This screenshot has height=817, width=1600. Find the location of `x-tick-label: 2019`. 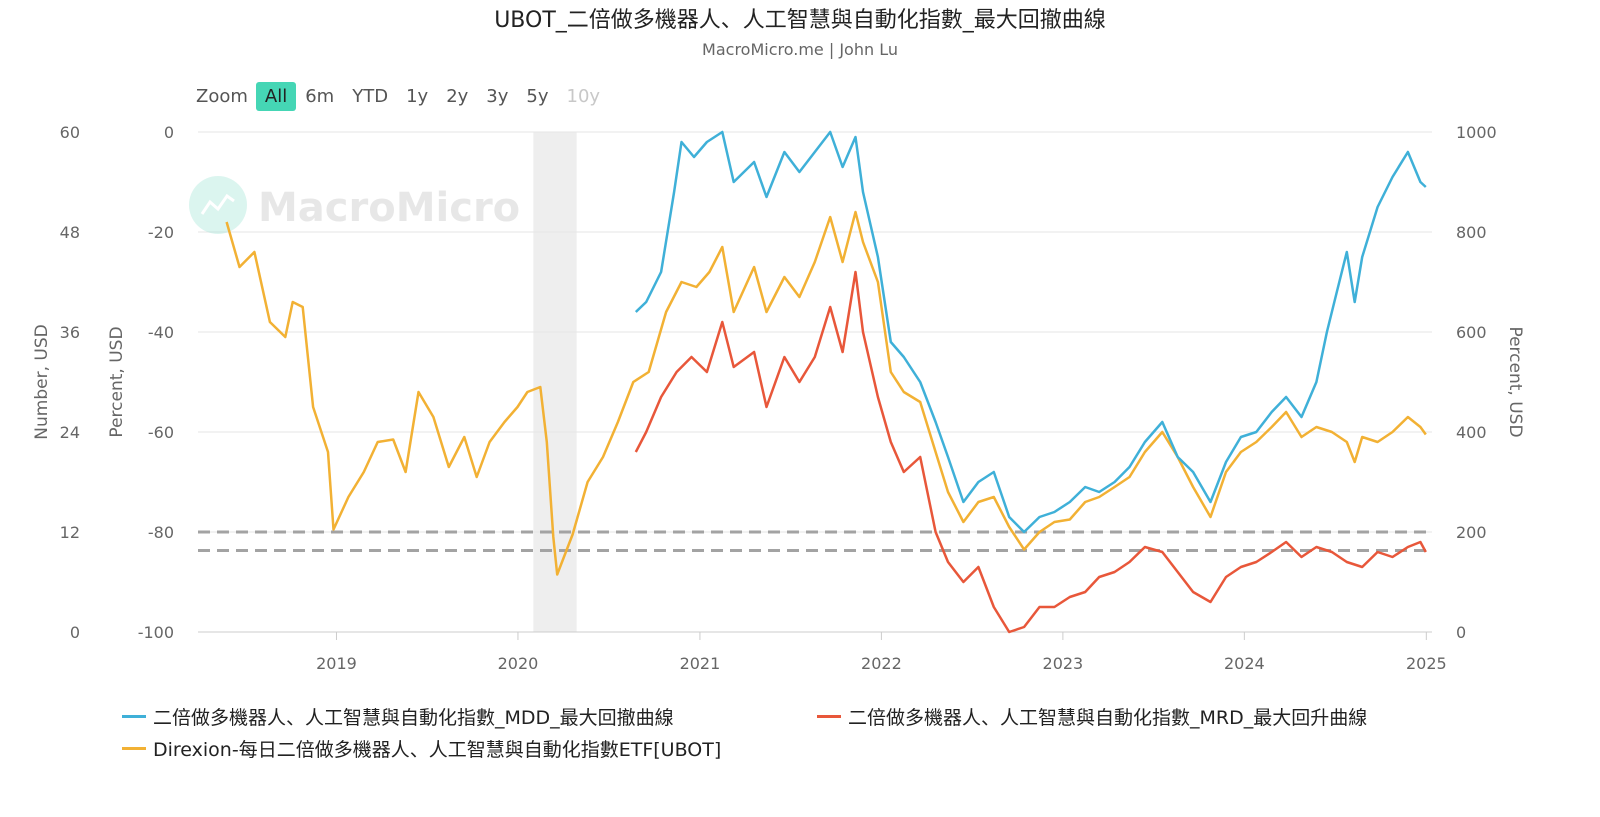

x-tick-label: 2019 is located at coordinates (336, 663).